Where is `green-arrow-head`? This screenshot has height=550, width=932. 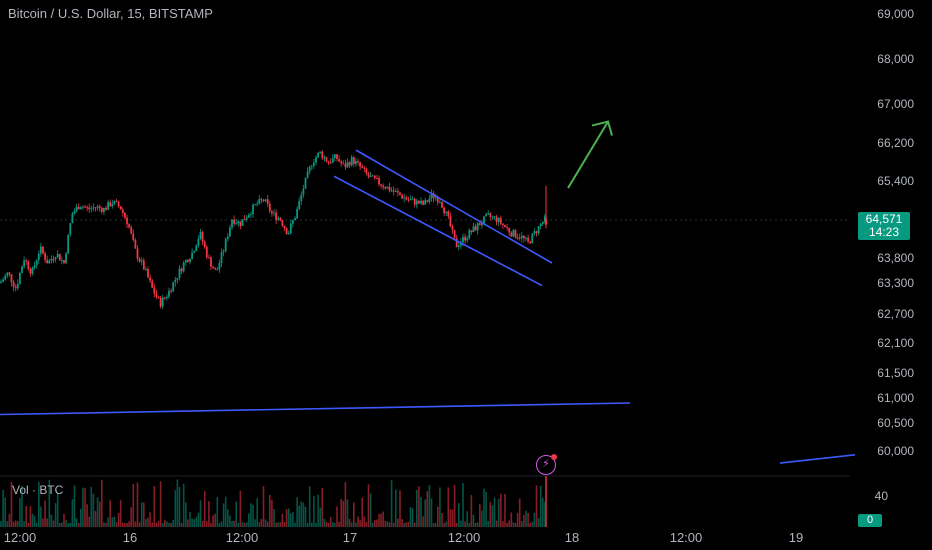
green-arrow-head is located at coordinates (602, 128).